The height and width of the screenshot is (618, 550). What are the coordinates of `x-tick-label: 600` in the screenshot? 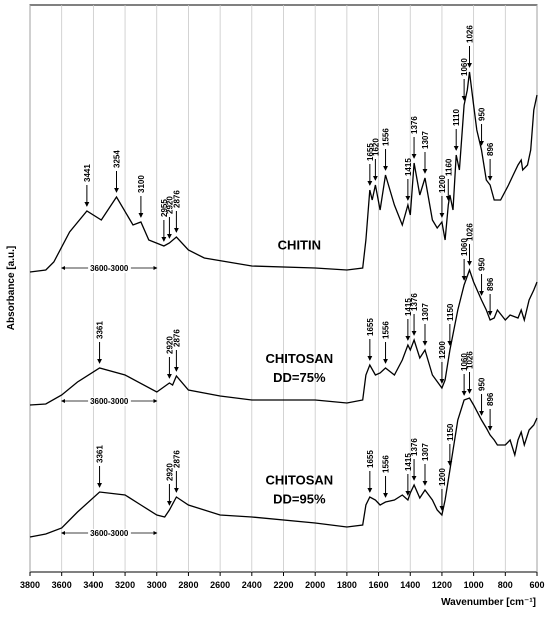 It's located at (536, 585).